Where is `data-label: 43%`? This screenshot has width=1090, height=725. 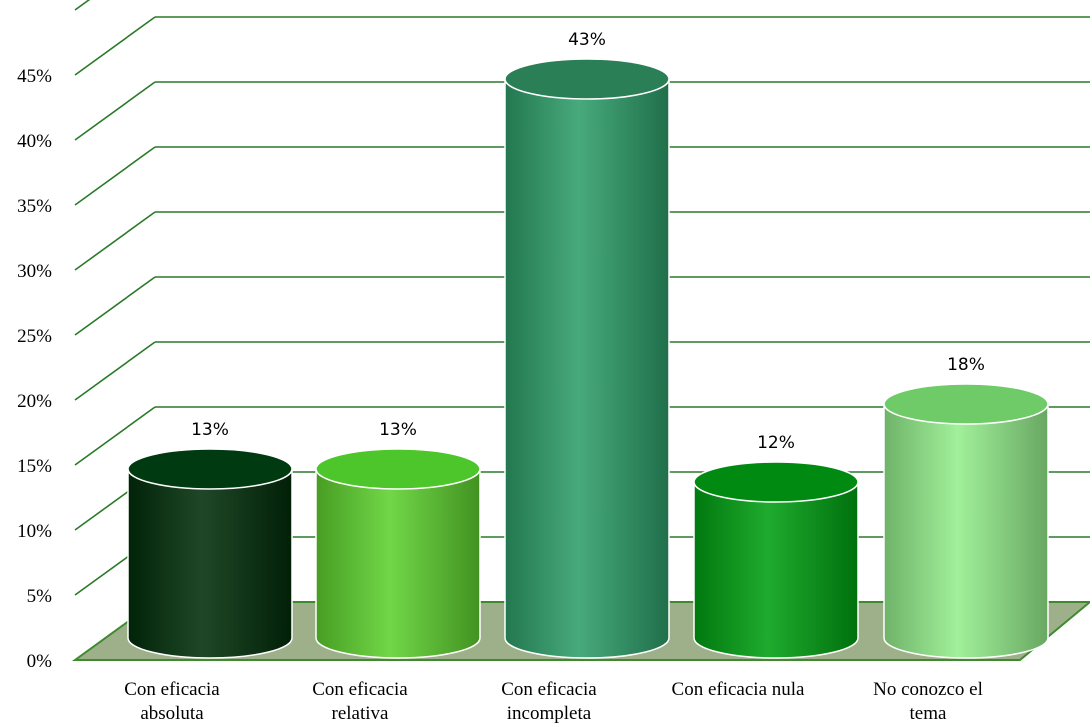 data-label: 43% is located at coordinates (587, 40).